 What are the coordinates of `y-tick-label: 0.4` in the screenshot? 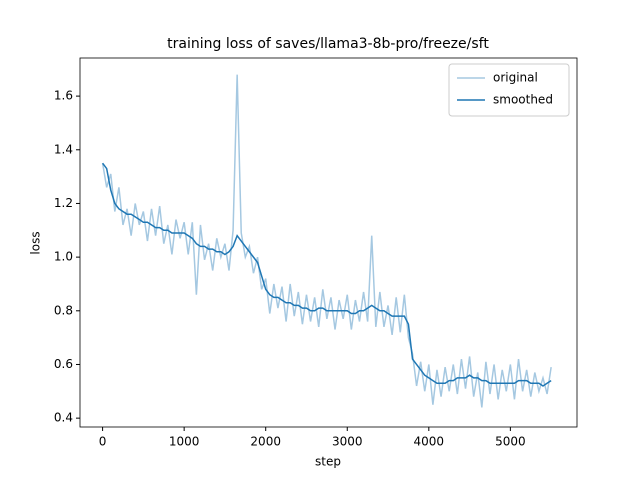 It's located at (63, 418).